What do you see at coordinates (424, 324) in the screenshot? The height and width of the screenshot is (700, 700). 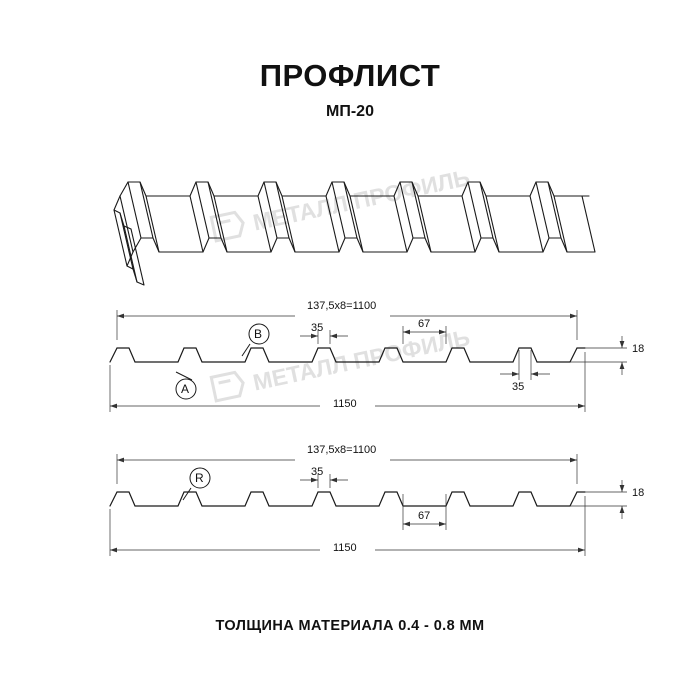 I see `dim-top-rib-width: 67` at bounding box center [424, 324].